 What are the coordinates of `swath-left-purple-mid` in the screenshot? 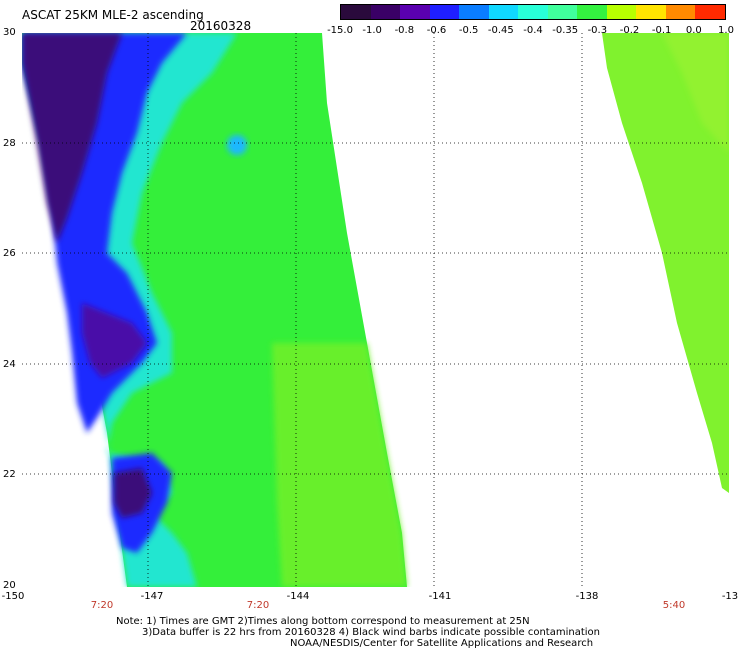 It's located at (114, 340).